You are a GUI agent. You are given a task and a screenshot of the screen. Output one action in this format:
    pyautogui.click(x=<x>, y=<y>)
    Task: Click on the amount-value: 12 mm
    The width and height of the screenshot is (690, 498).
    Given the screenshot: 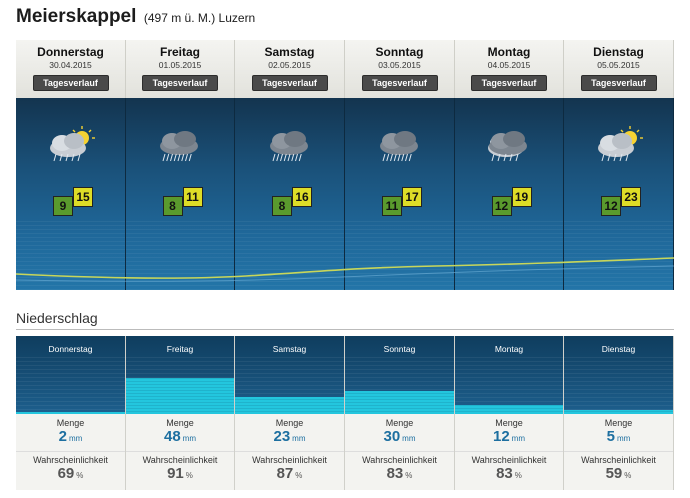 What is the action you would take?
    pyautogui.click(x=509, y=437)
    